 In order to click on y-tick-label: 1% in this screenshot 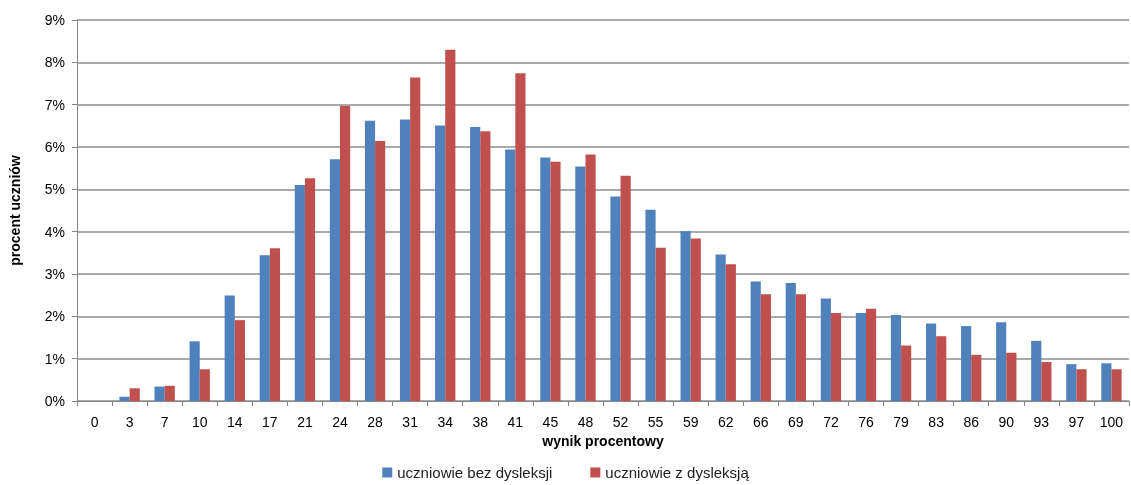, I will do `click(54, 358)`.